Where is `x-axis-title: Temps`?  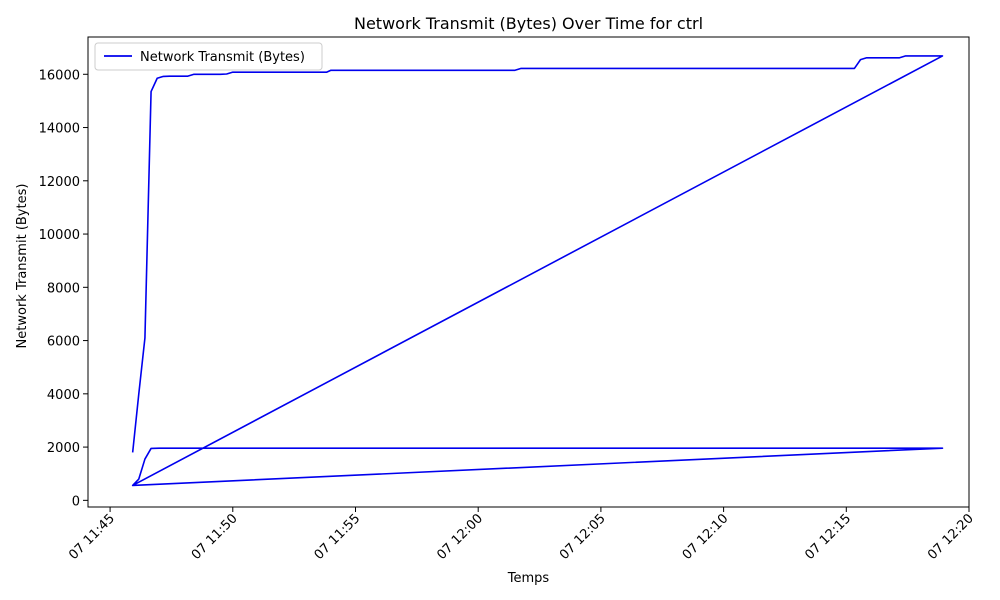 x-axis-title: Temps is located at coordinates (528, 578).